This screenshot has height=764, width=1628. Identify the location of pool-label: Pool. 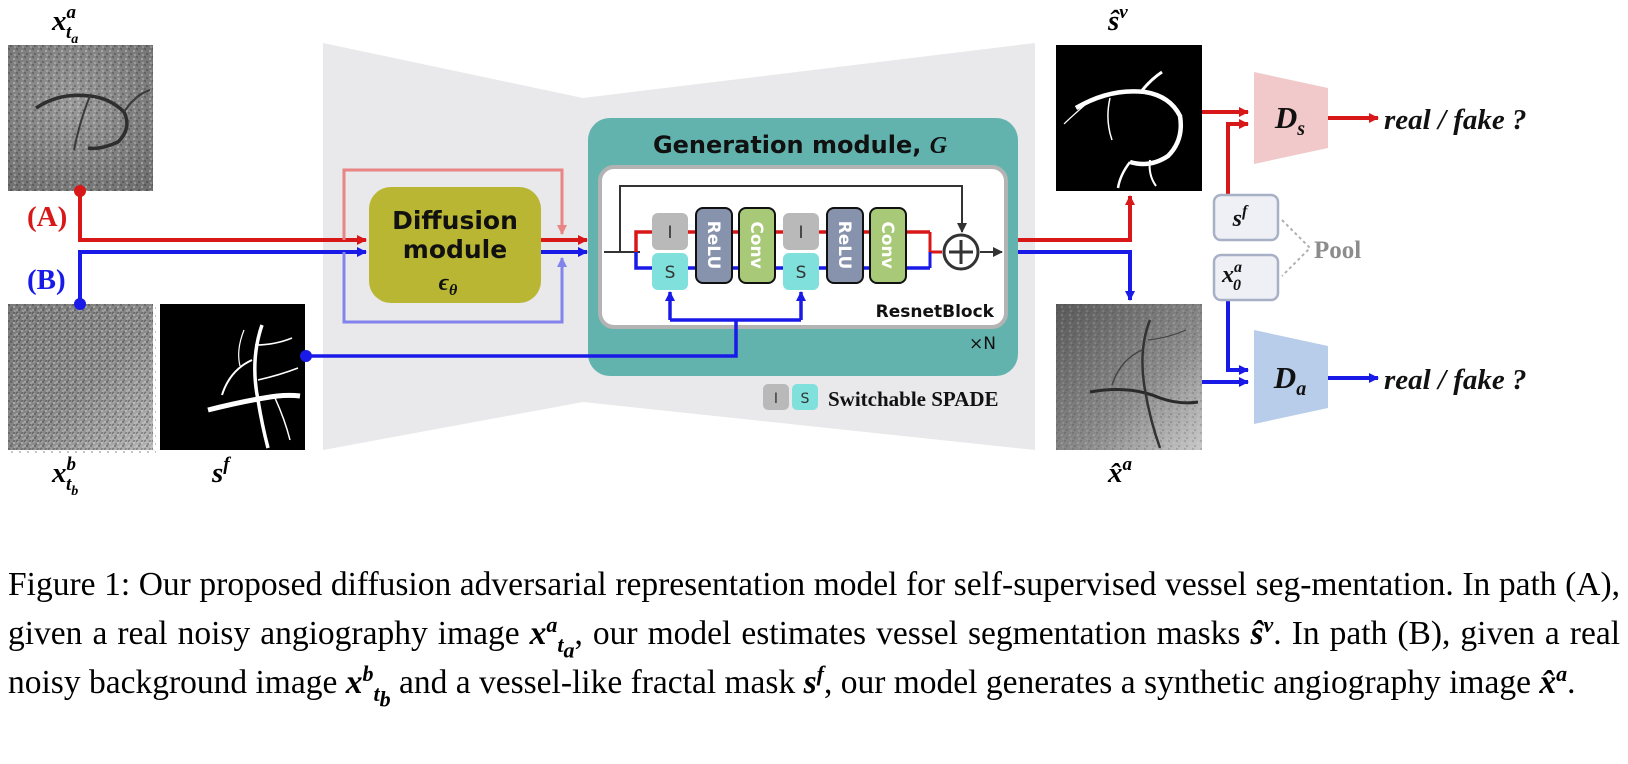
(1337, 250).